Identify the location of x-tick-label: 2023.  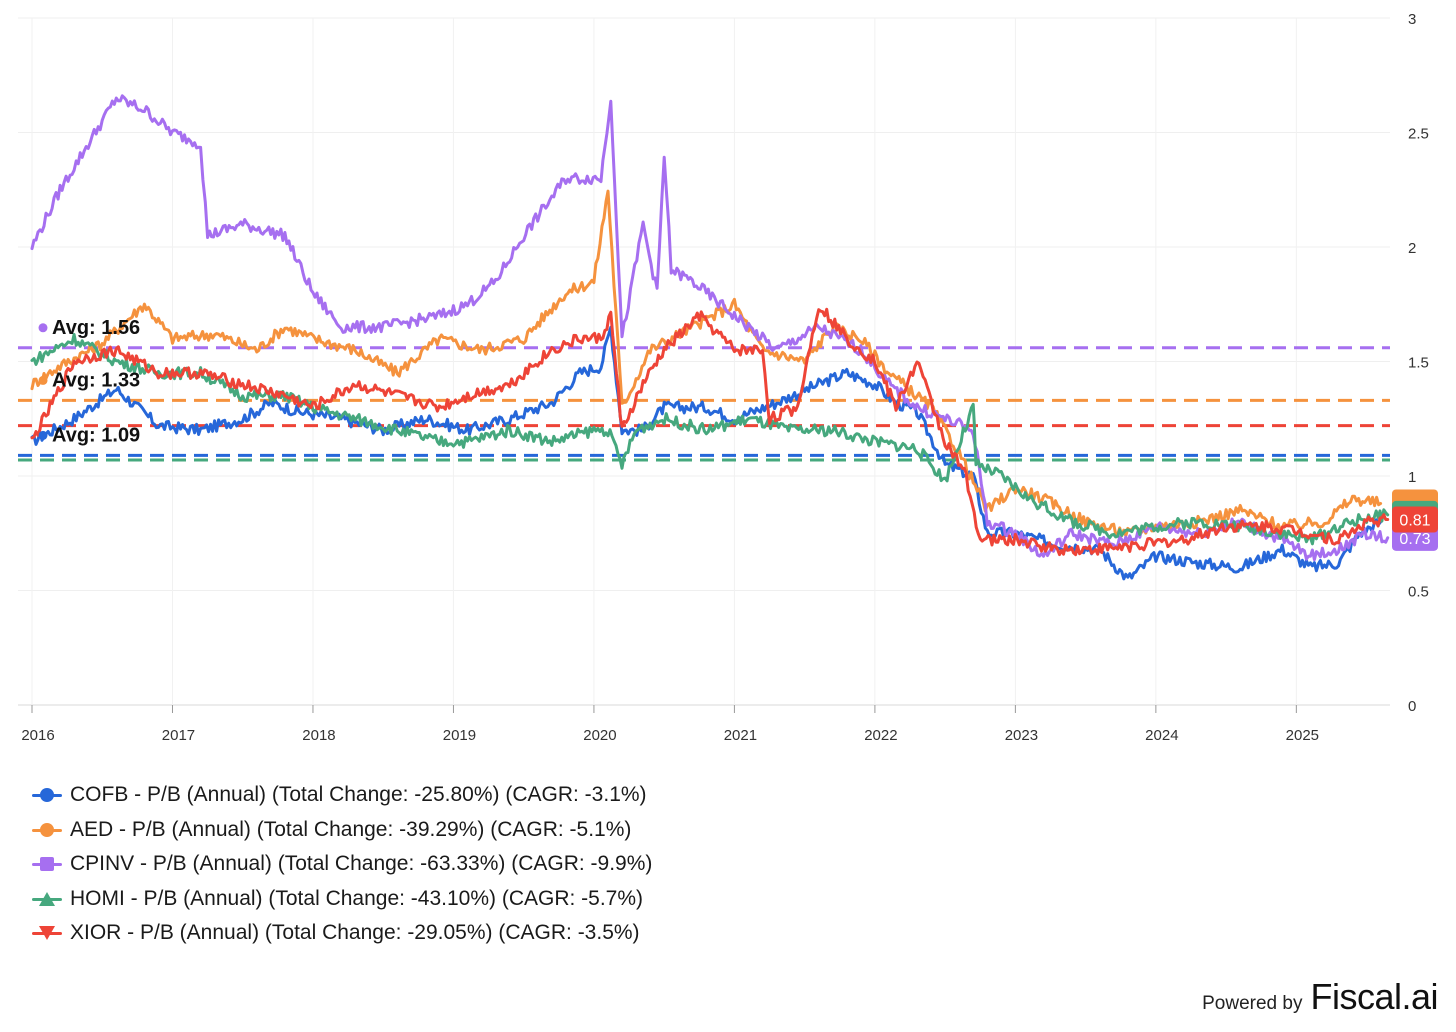
(1021, 735).